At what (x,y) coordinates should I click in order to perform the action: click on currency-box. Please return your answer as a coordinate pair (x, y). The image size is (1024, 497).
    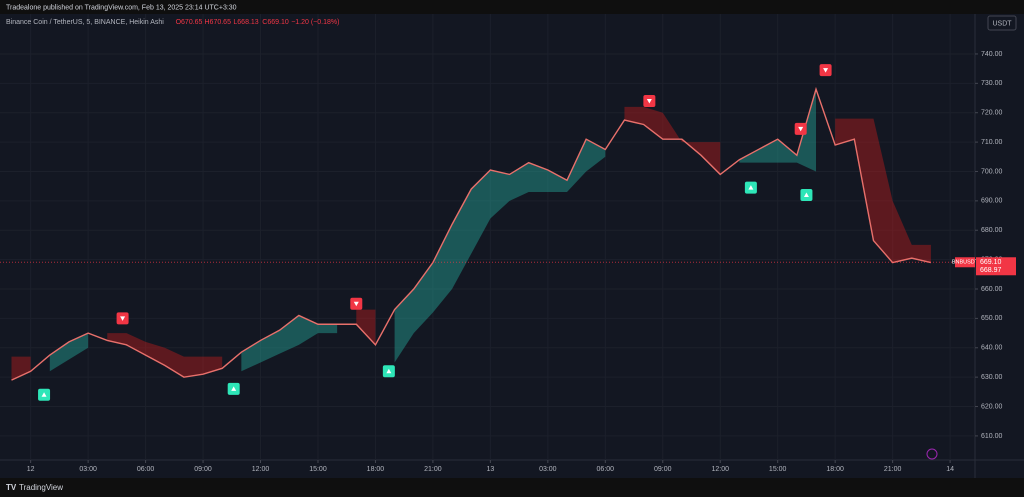
    Looking at the image, I should click on (1002, 23).